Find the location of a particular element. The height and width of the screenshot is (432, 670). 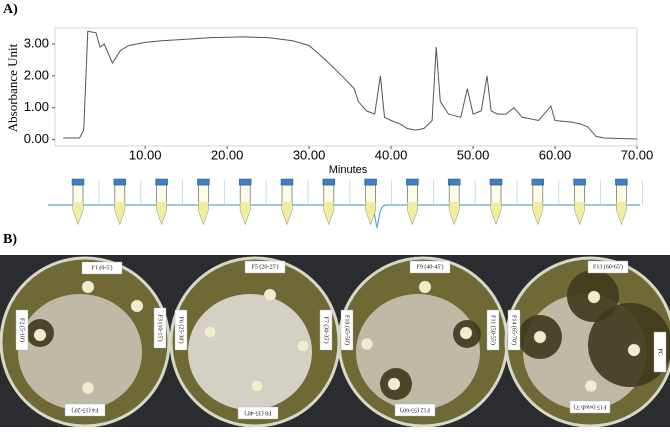

plate-label-group: PC is located at coordinates (660, 352).